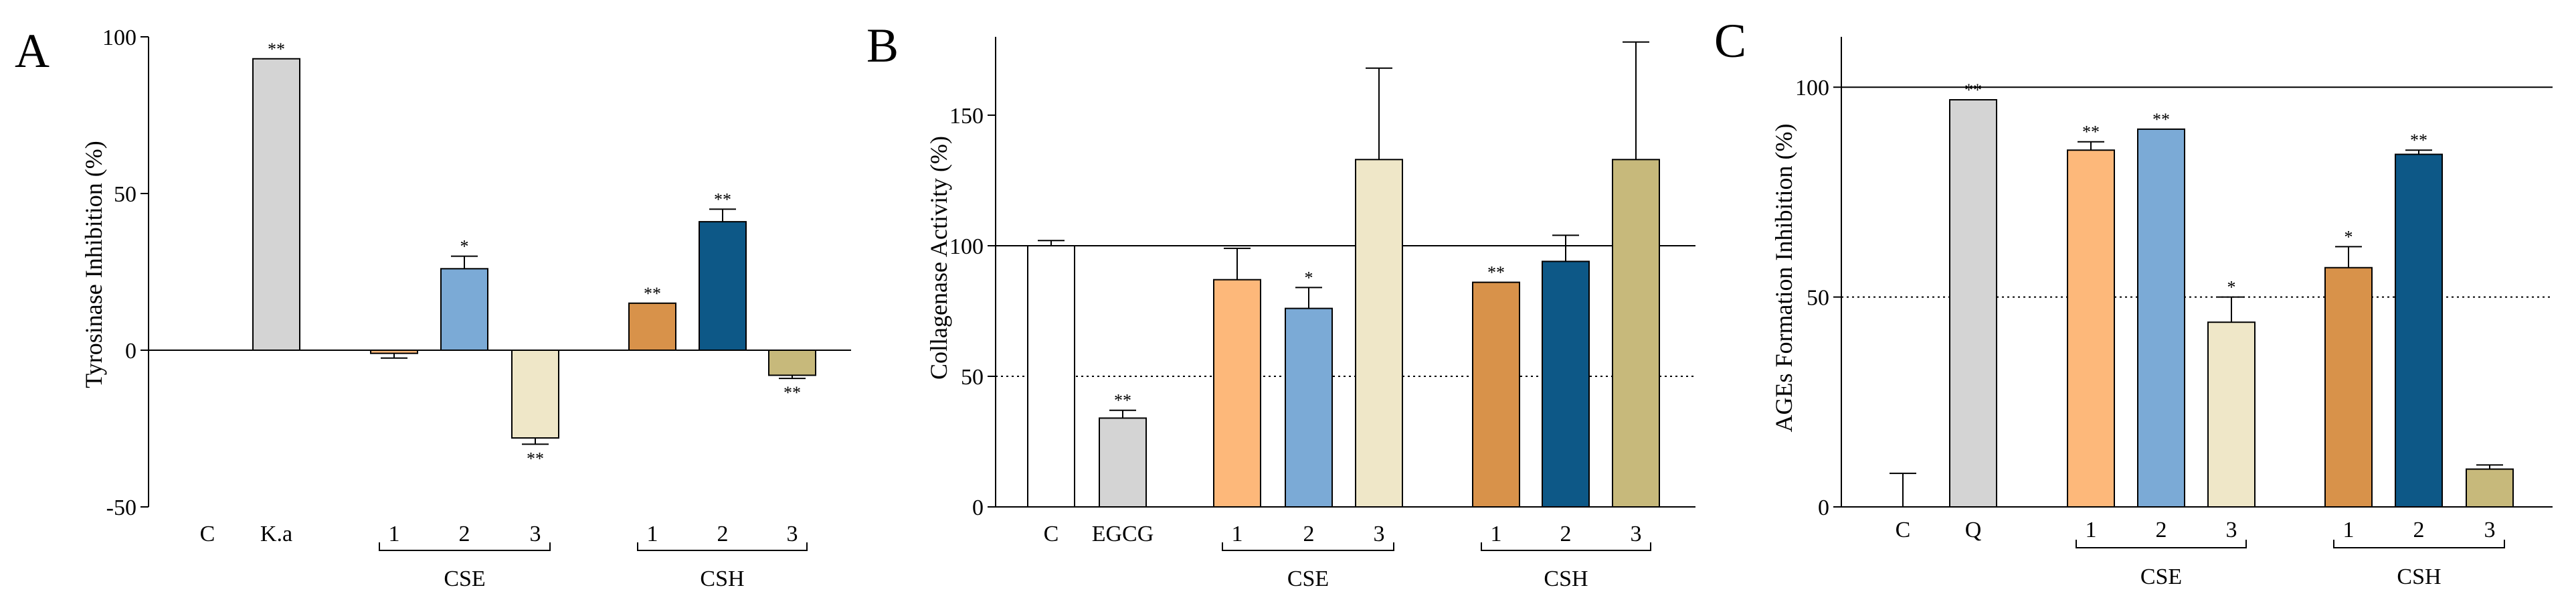 The image size is (2576, 608). What do you see at coordinates (938, 258) in the screenshot?
I see `panel-b-y-axis-title: Collagenase Activity (%)` at bounding box center [938, 258].